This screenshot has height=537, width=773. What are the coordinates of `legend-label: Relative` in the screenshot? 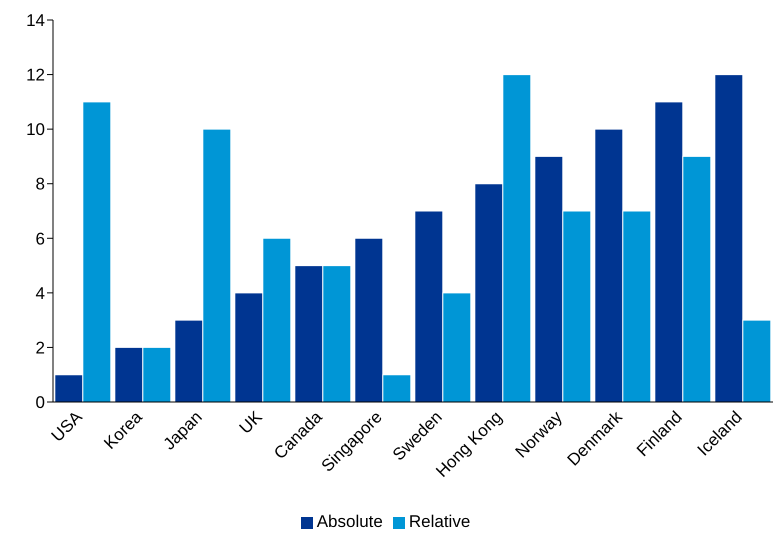 It's located at (439, 521).